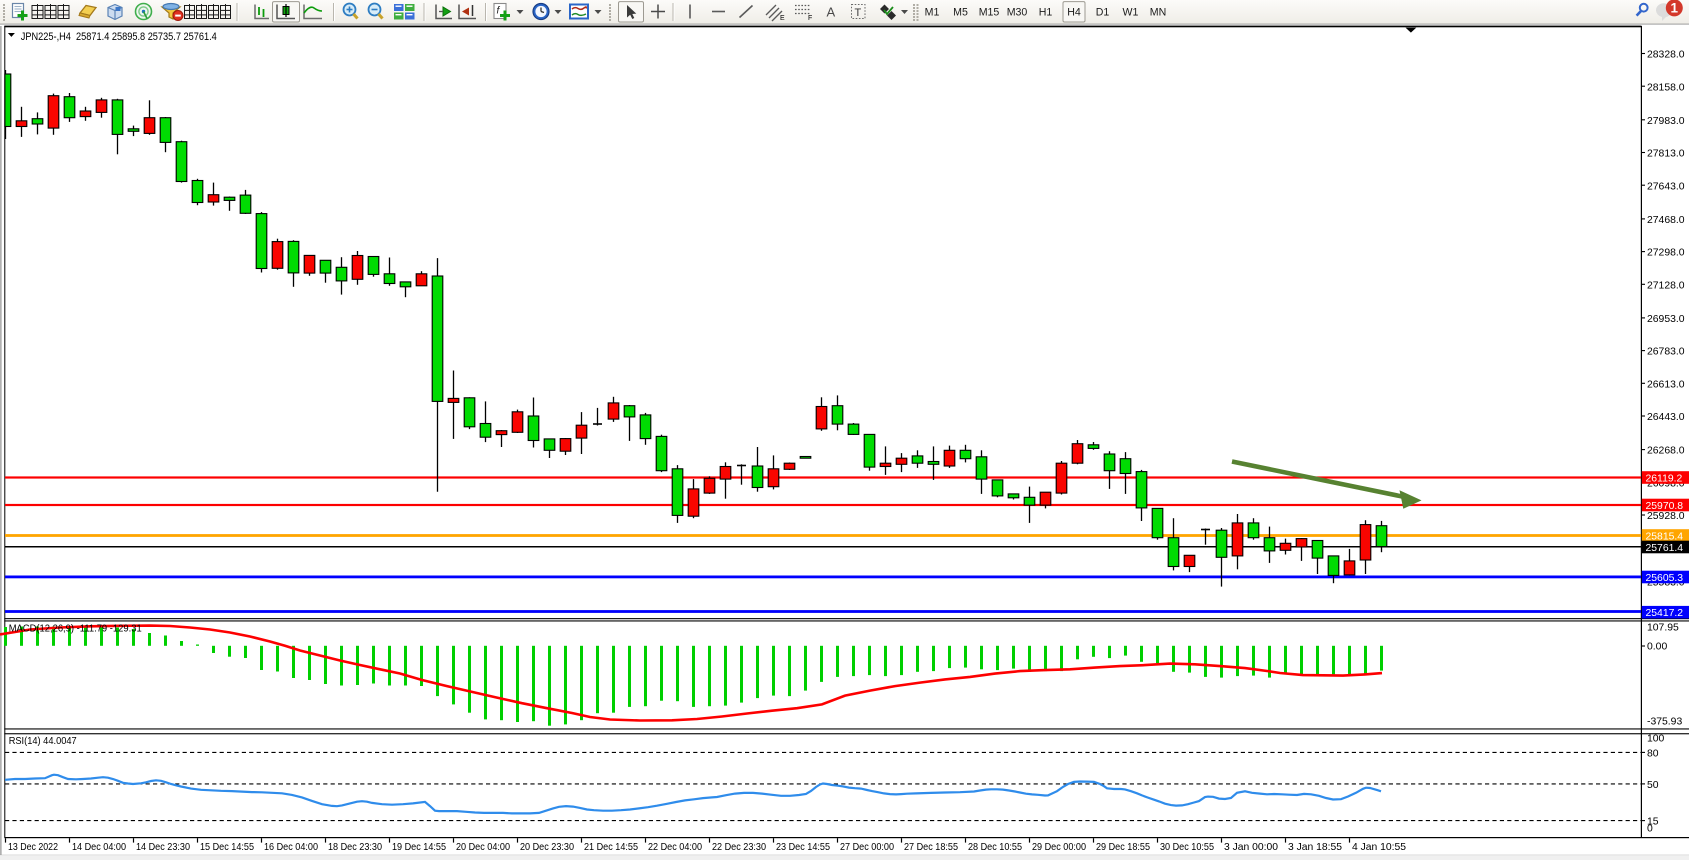 This screenshot has height=860, width=1689. What do you see at coordinates (1653, 822) in the screenshot?
I see `svg-text: 15` at bounding box center [1653, 822].